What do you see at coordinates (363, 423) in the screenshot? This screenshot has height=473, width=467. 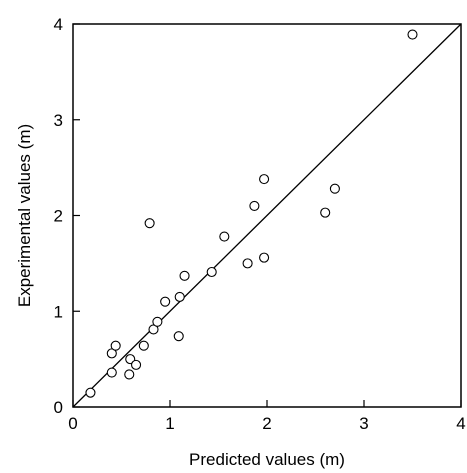 I see `x-tick-label: 3` at bounding box center [363, 423].